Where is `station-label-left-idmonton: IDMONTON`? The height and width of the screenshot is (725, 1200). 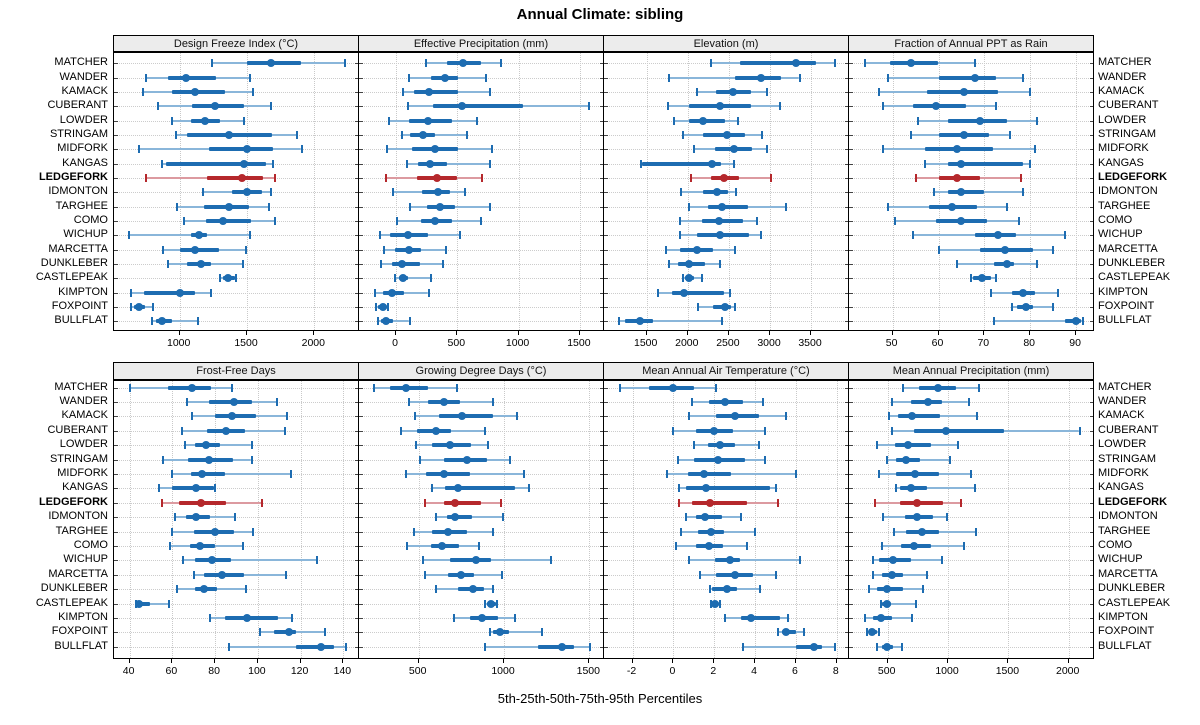 station-label-left-idmonton: IDMONTON is located at coordinates (78, 516).